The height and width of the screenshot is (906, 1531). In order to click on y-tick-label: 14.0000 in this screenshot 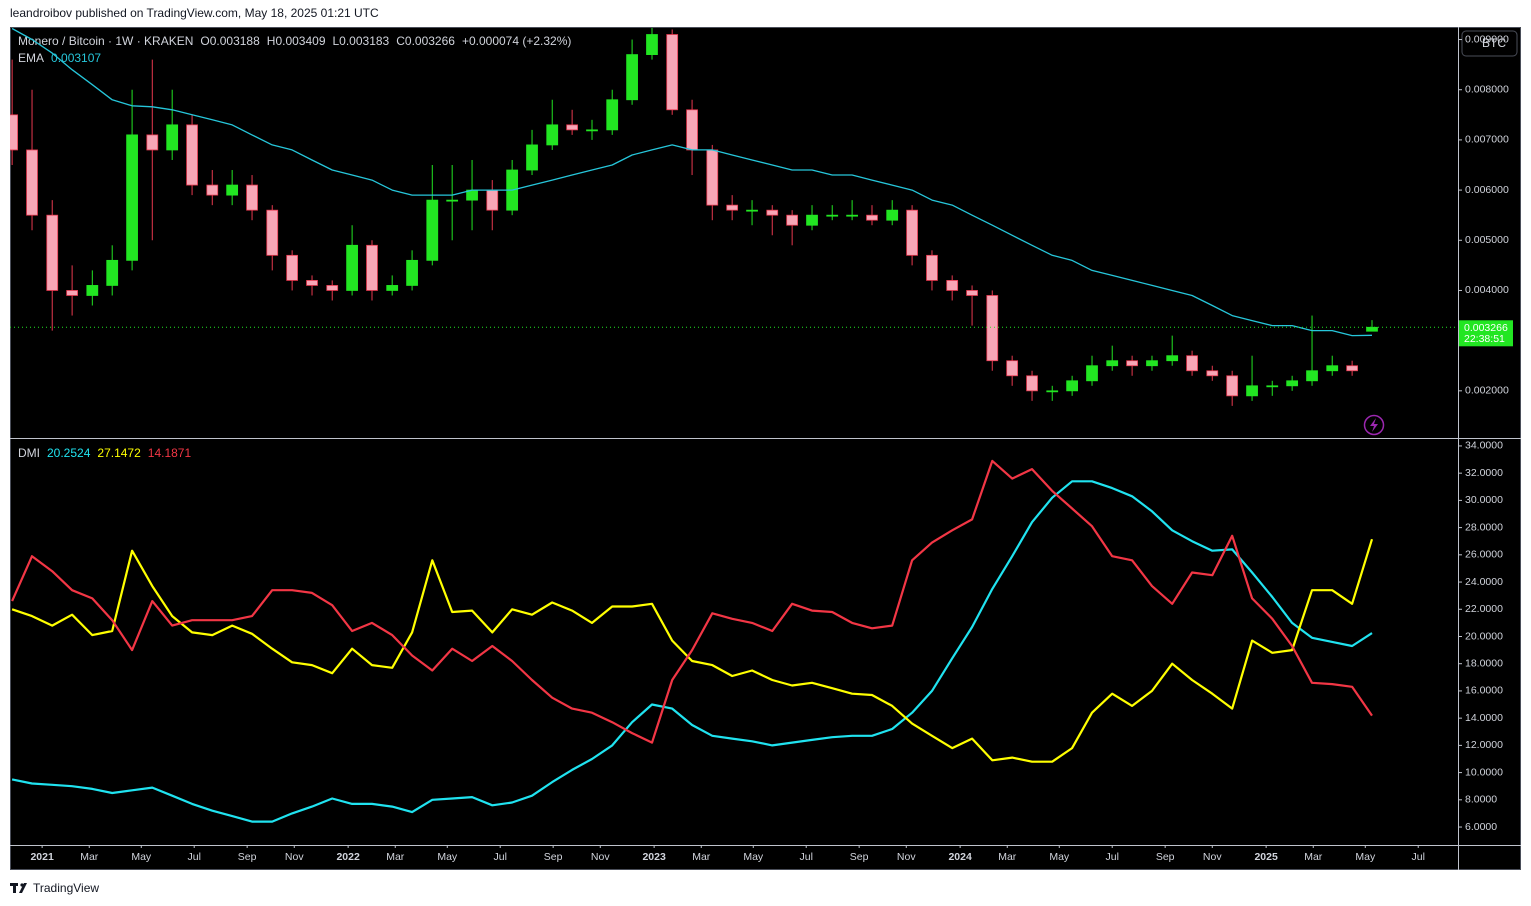, I will do `click(1484, 718)`.